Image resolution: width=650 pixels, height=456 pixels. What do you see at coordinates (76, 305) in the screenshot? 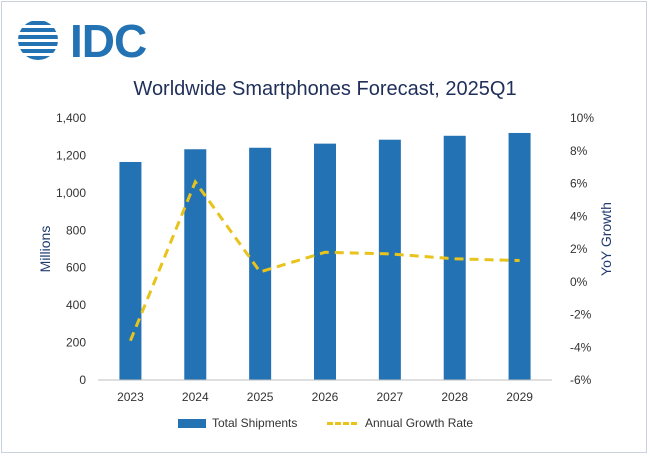
I see `y-tick-label: 400` at bounding box center [76, 305].